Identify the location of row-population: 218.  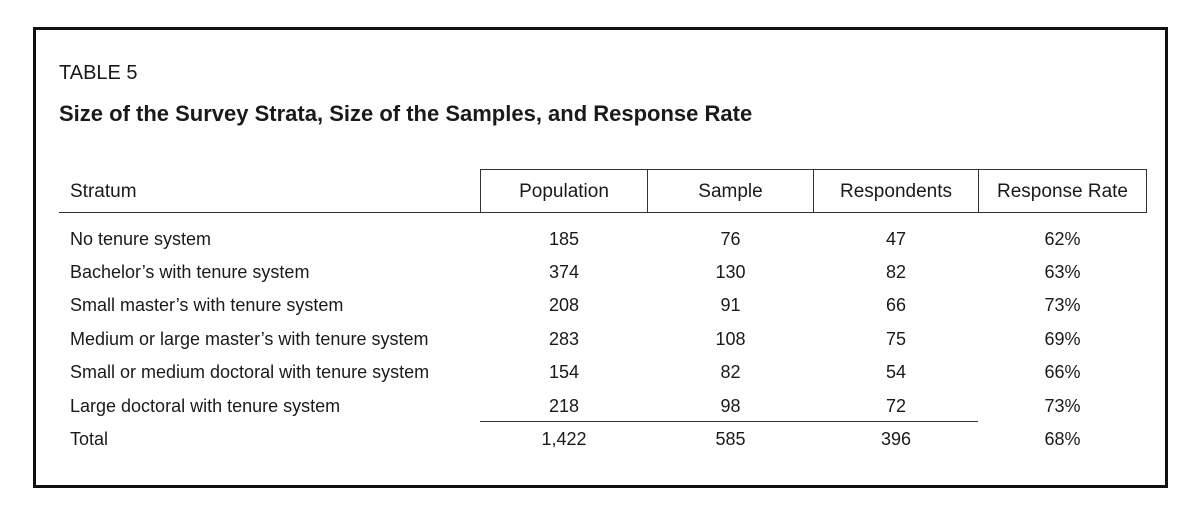
(564, 406).